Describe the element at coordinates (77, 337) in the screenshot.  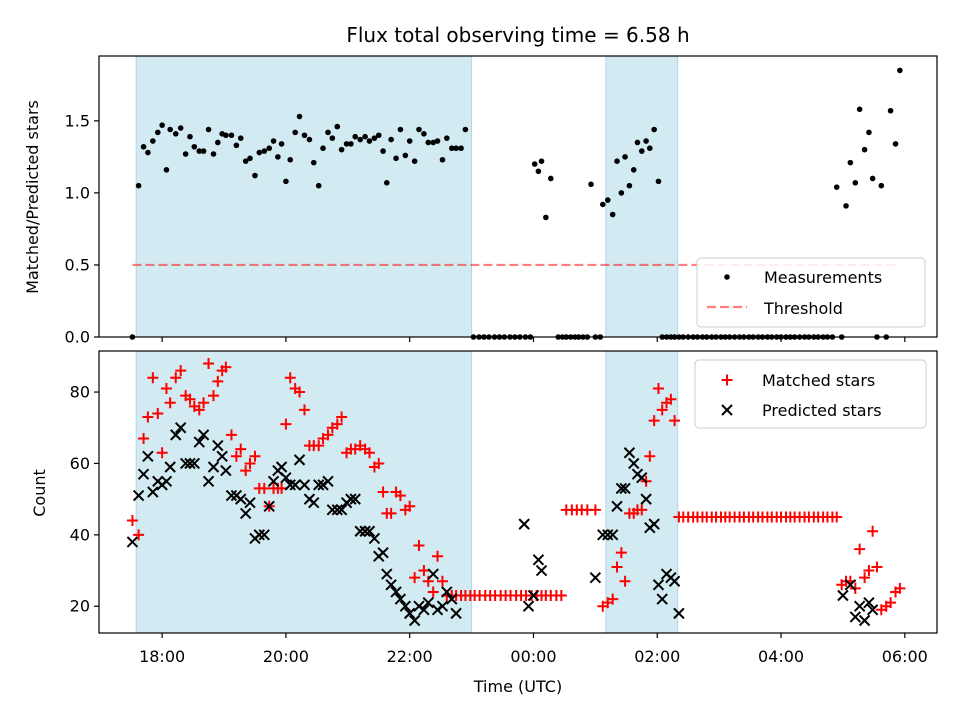
I see `y-tick-label: 0.0` at that location.